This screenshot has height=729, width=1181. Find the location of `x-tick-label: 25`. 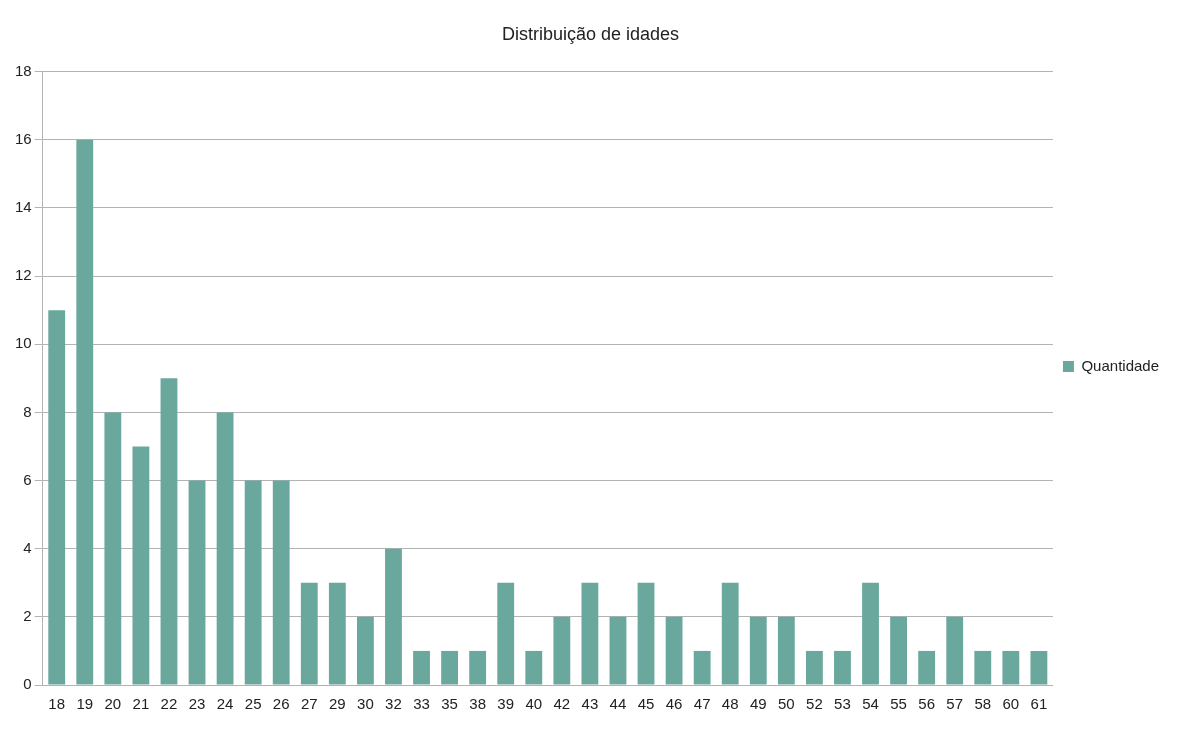

x-tick-label: 25 is located at coordinates (253, 704).